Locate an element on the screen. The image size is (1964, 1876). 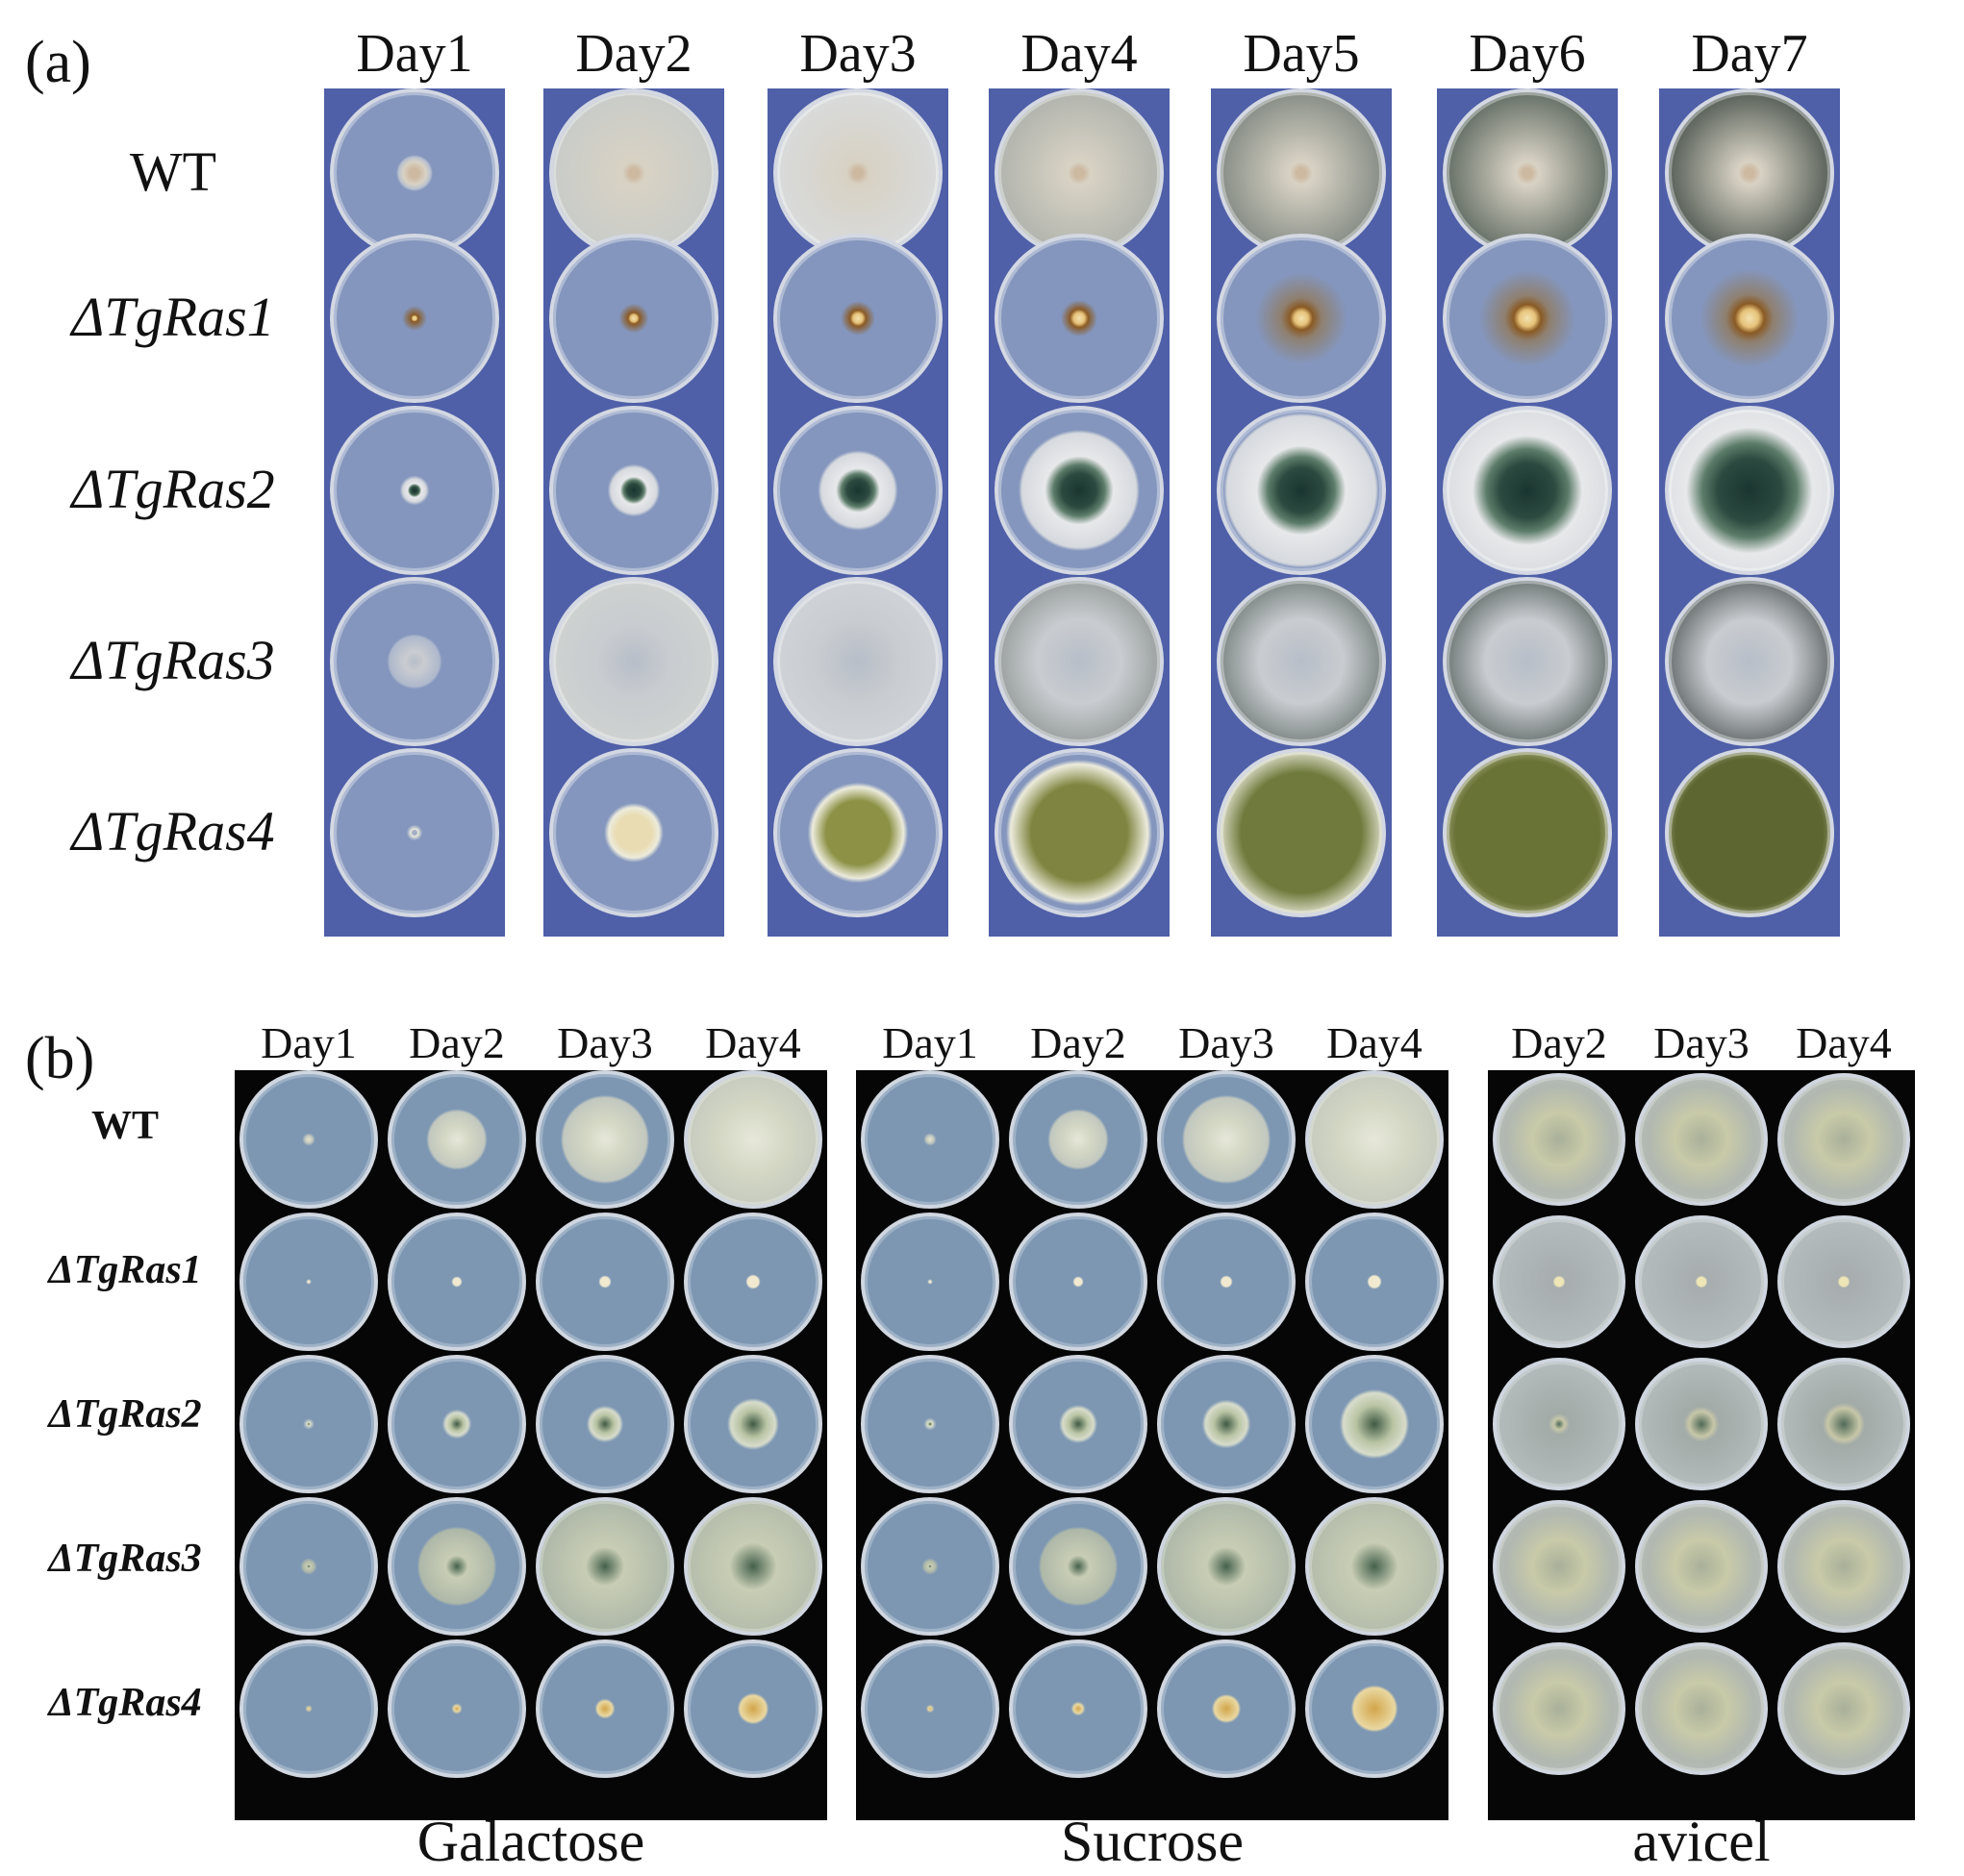
panel-b-strain-label: ΔTgRas3 is located at coordinates (125, 1559).